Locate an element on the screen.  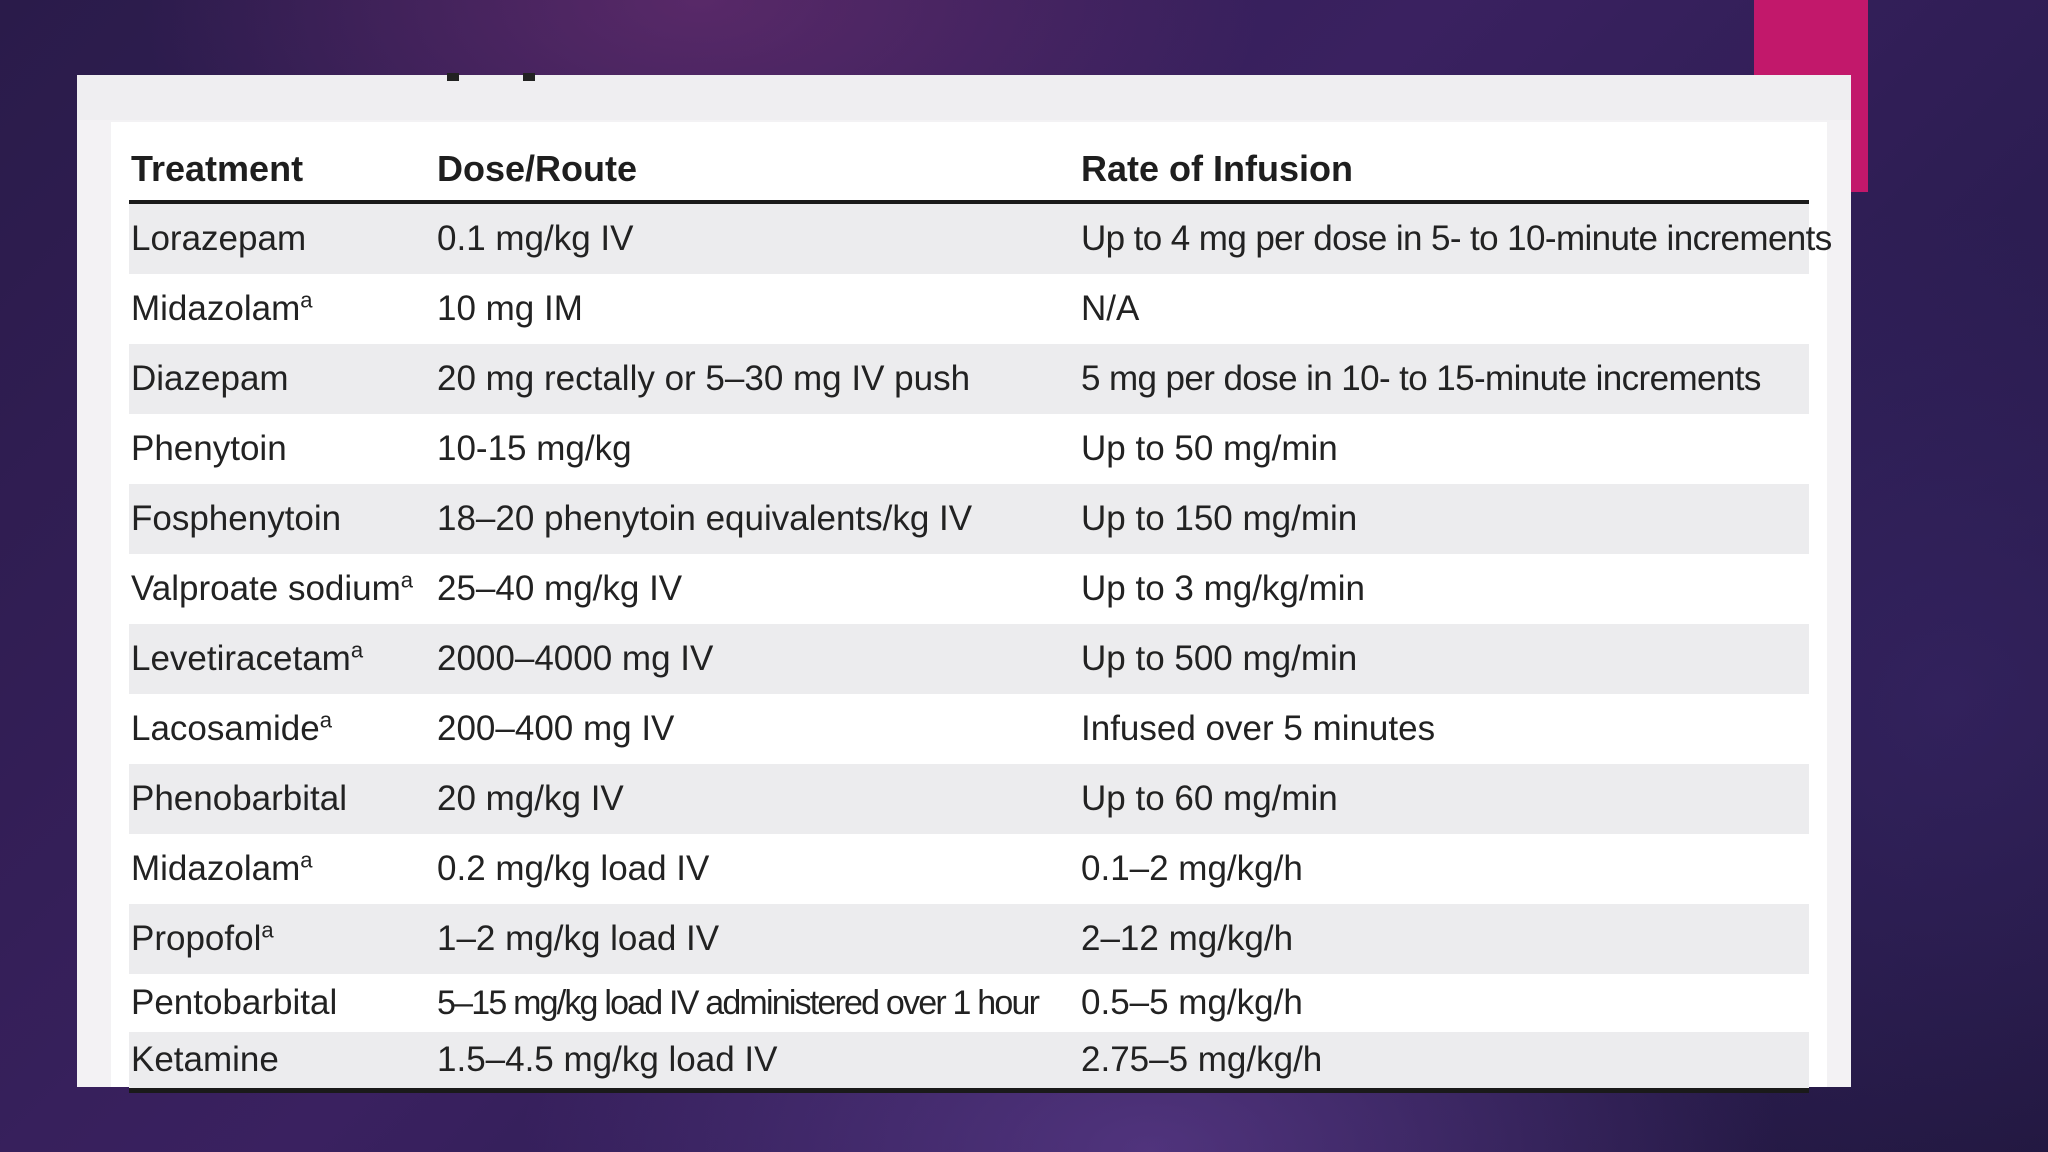
treatment-cell: Valproate sodiuma is located at coordinates (282, 589).